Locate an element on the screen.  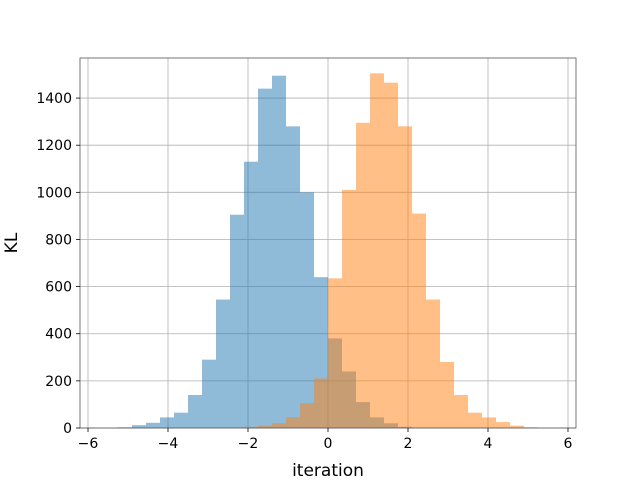
y-tick-label-7: 1400 is located at coordinates (54, 99).